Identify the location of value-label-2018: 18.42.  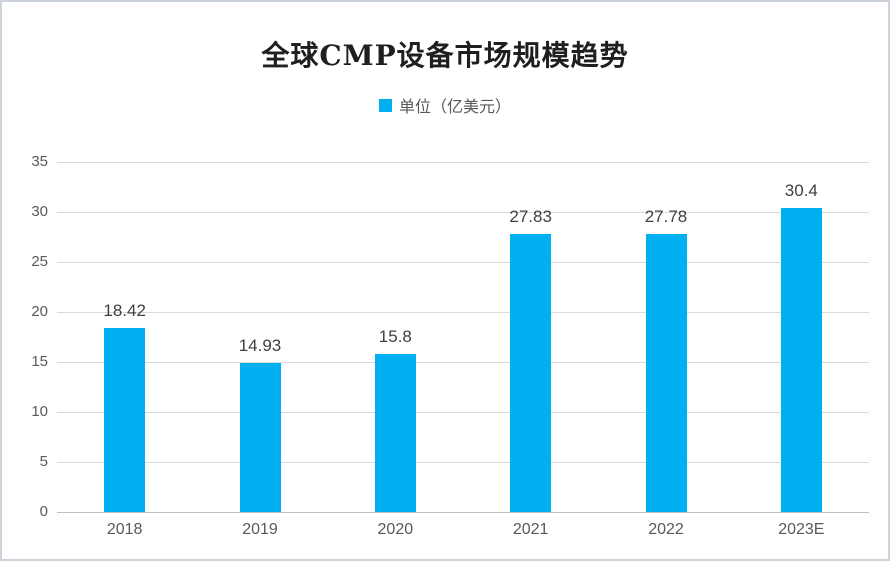
(124, 310).